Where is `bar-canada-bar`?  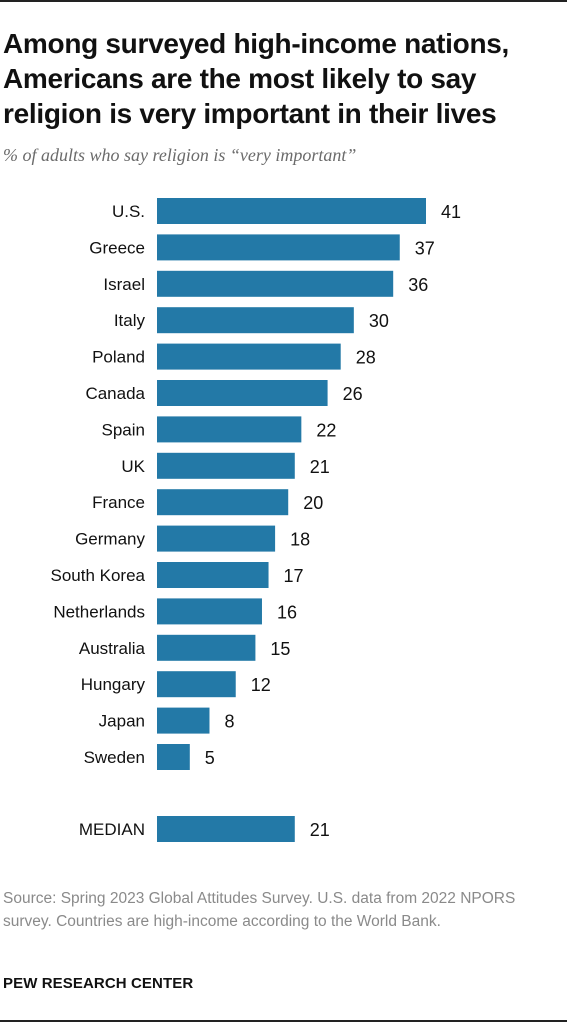 bar-canada-bar is located at coordinates (242, 393).